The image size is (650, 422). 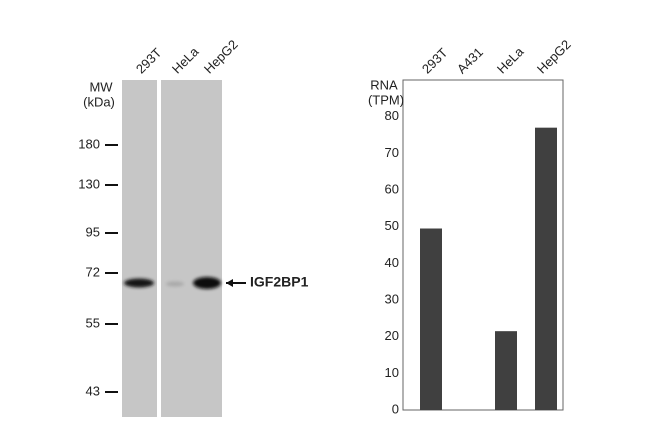 What do you see at coordinates (392, 298) in the screenshot?
I see `y-tick-label: 30` at bounding box center [392, 298].